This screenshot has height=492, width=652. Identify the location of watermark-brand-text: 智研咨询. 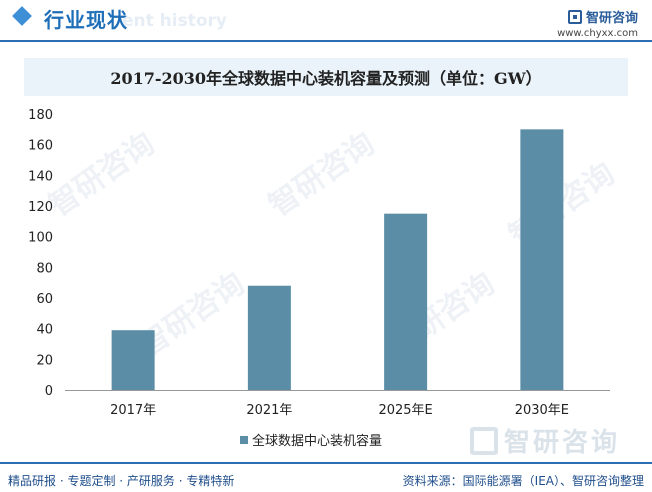
(562, 443).